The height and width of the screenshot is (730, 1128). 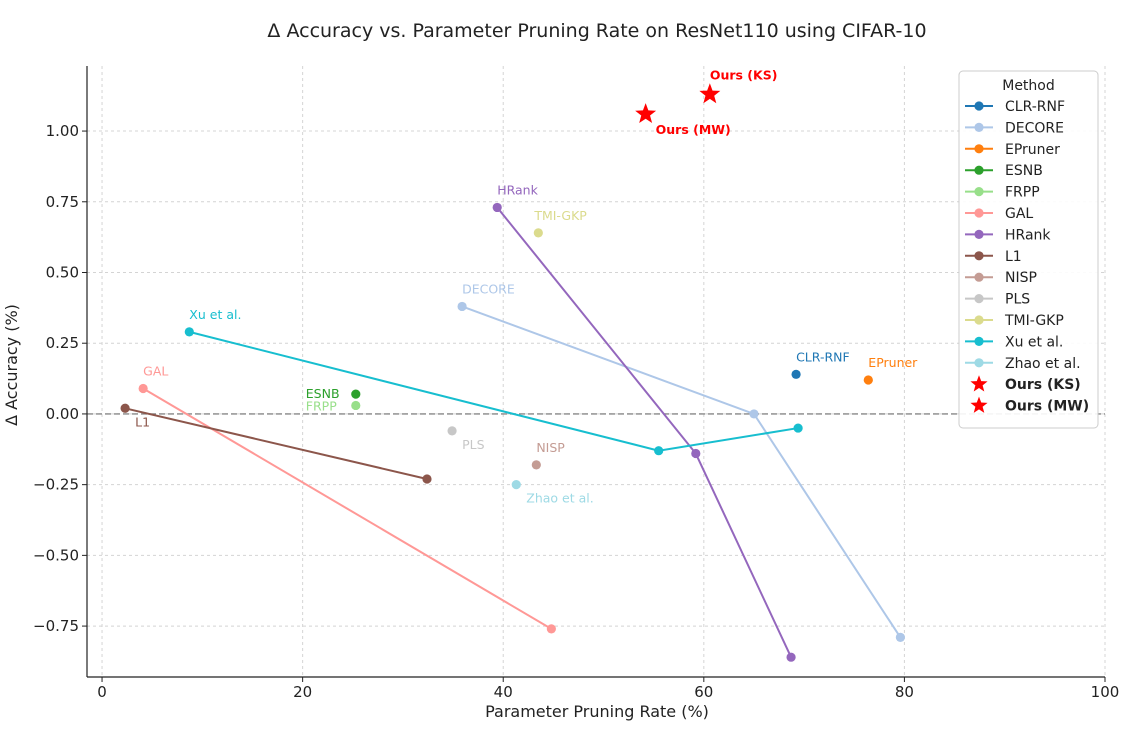 I want to click on star-marker-ours-mw, so click(x=646, y=113).